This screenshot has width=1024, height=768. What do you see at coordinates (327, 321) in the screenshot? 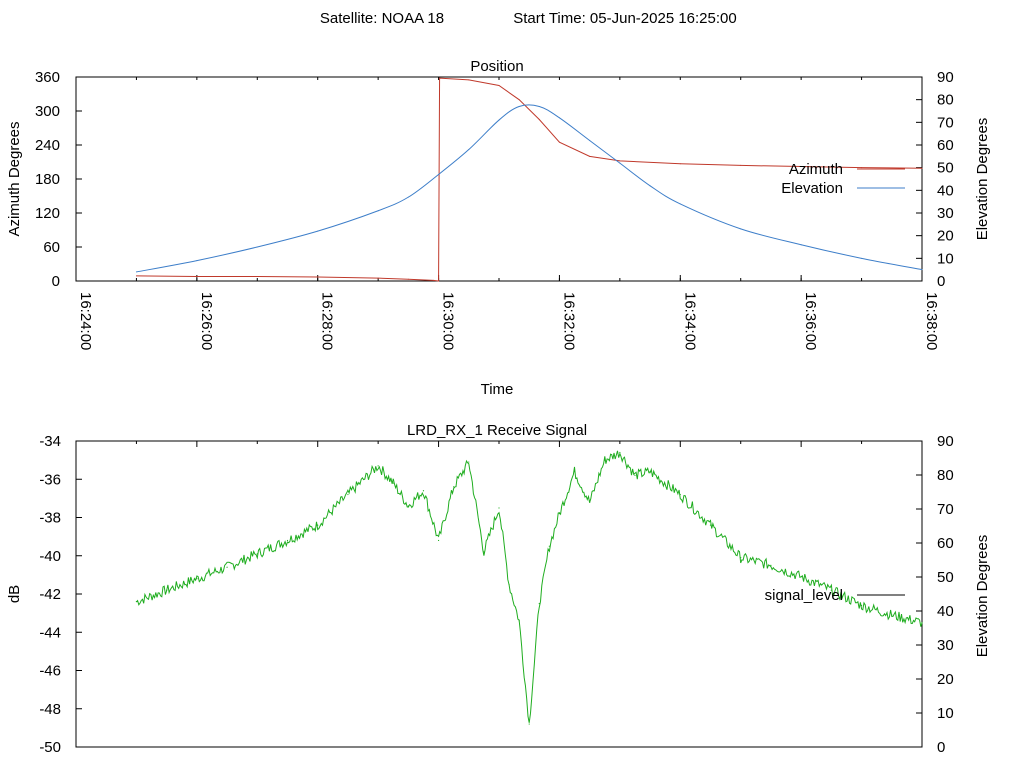
I see `position-xtick-label: 16:28:00` at bounding box center [327, 321].